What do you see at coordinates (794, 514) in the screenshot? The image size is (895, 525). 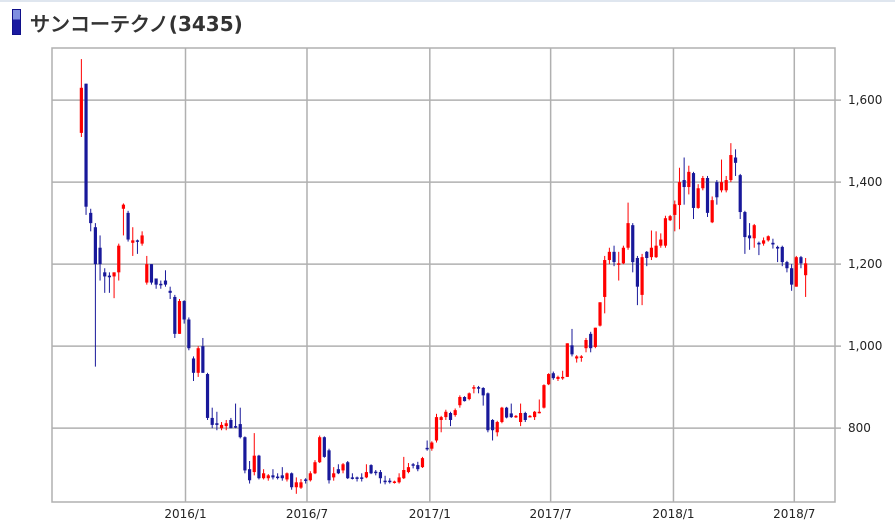 I see `x-tick-label: 2018/7` at bounding box center [794, 514].